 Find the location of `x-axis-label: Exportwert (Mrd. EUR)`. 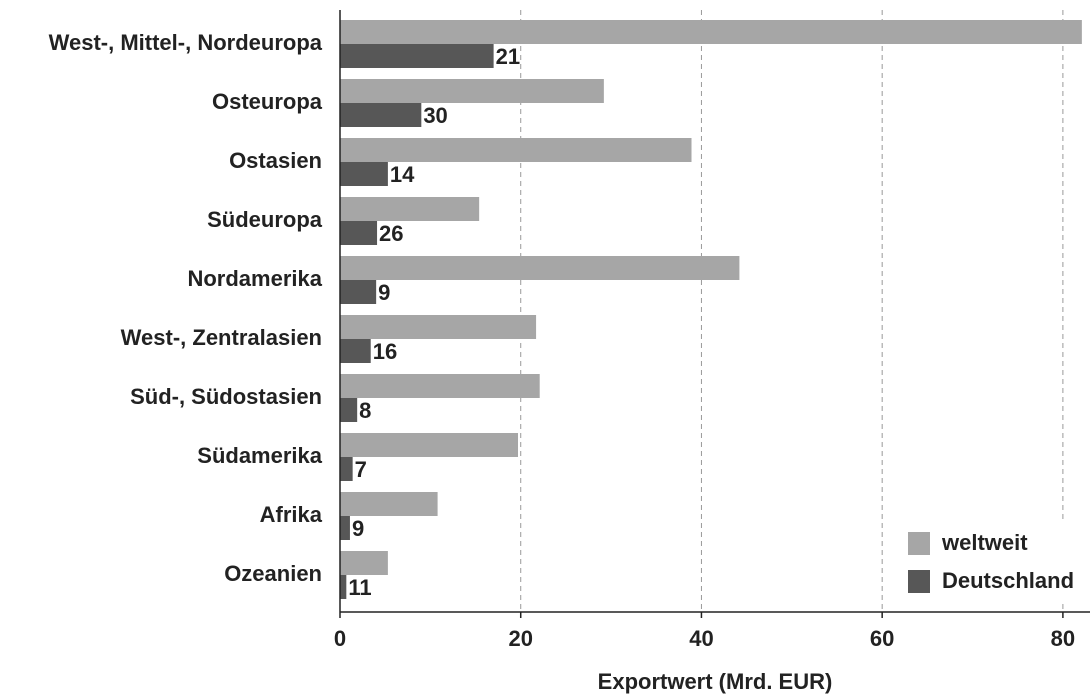

x-axis-label: Exportwert (Mrd. EUR) is located at coordinates (715, 681).